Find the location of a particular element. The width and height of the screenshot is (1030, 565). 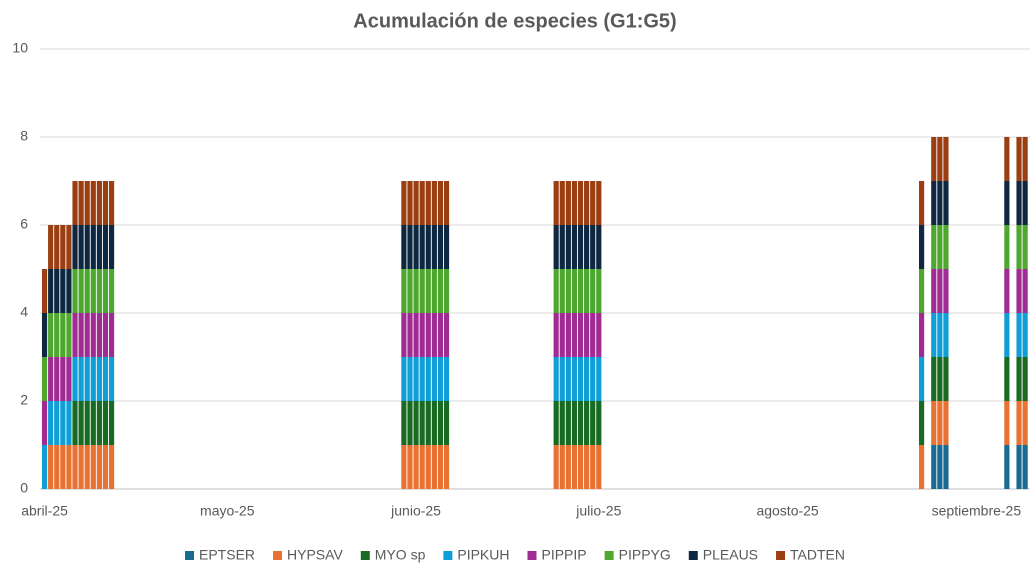

legend-label: PIPPYG is located at coordinates (645, 555).